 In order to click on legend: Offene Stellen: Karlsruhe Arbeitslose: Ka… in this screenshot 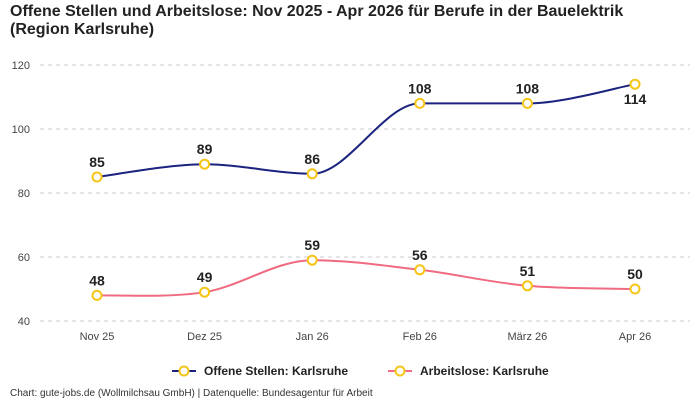, I will do `click(360, 371)`.